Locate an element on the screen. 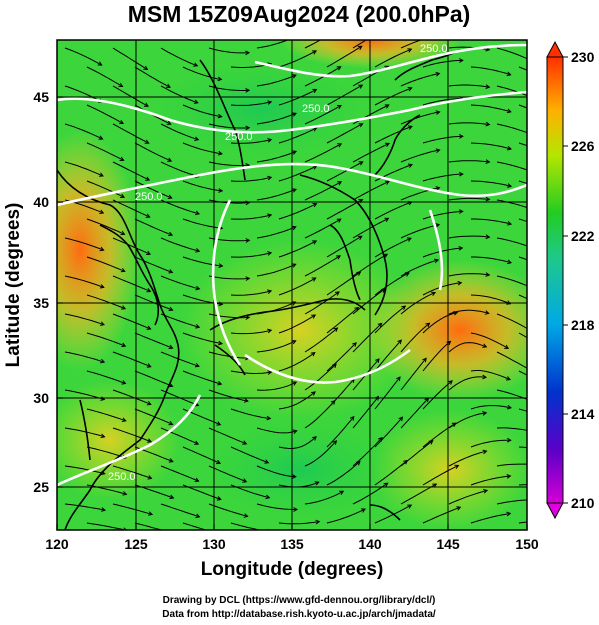  x-tick-label: 120 is located at coordinates (57, 544).